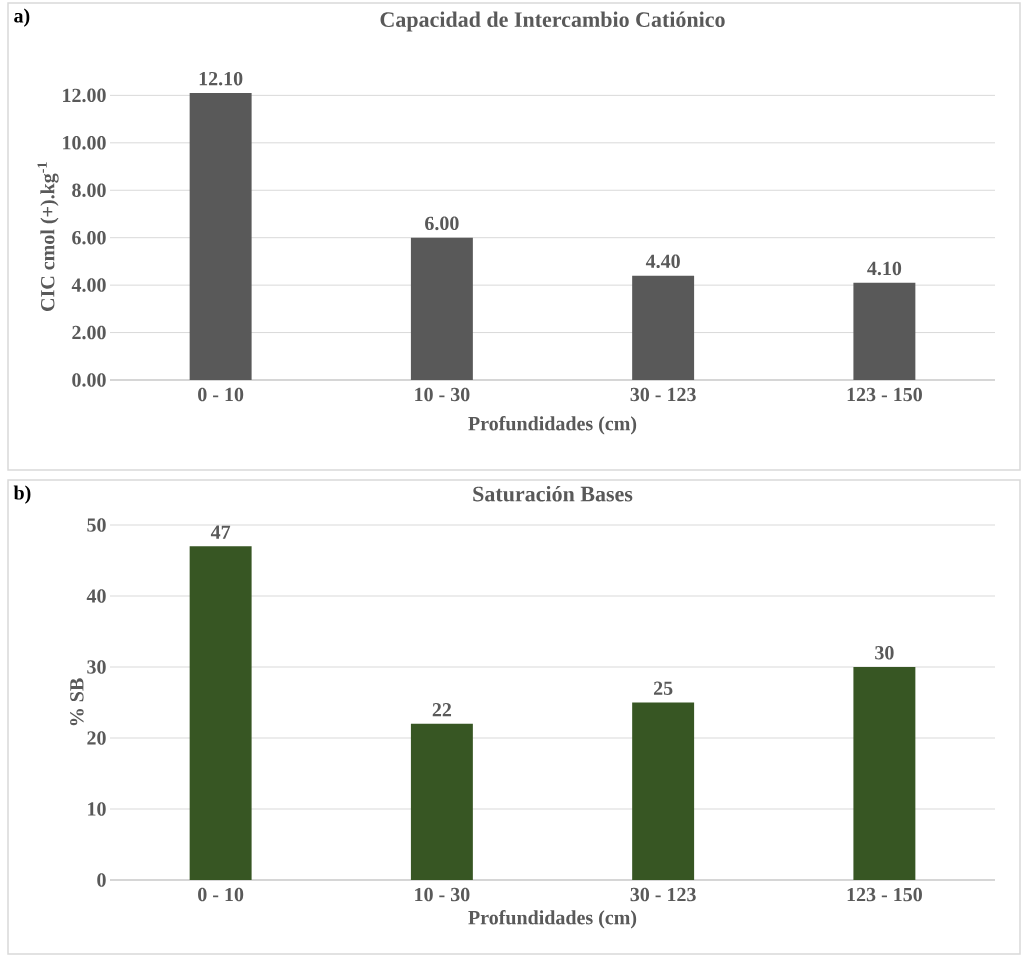  Describe the element at coordinates (84, 143) in the screenshot. I see `y-tick-label: 10.00` at that location.